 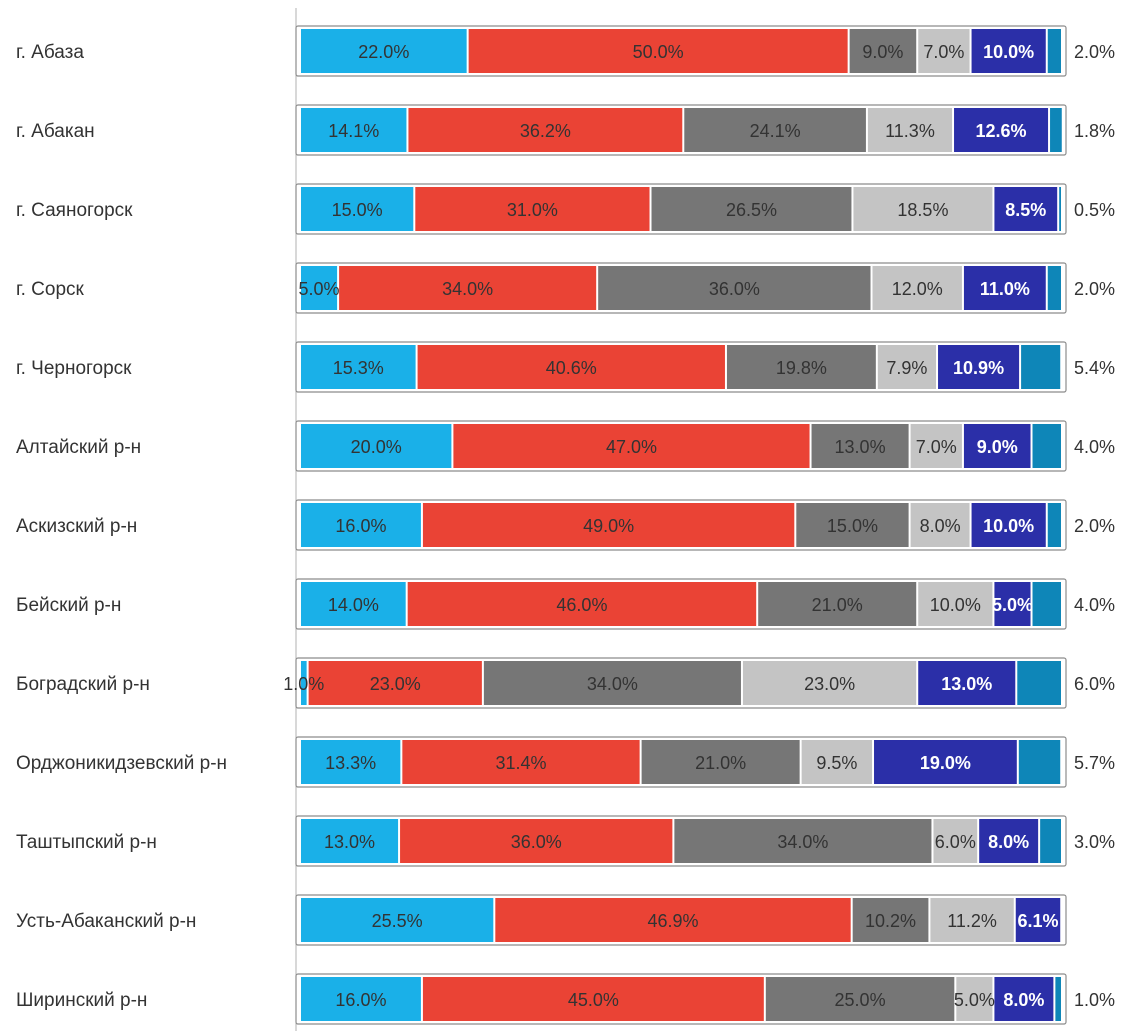 I want to click on data-label: 18.5%, so click(x=922, y=210).